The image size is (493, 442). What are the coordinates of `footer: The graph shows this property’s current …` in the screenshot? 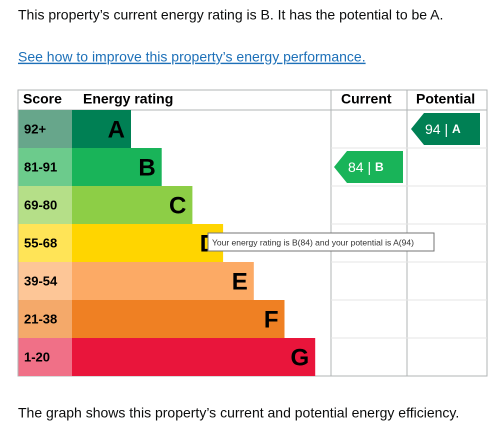 It's located at (238, 413).